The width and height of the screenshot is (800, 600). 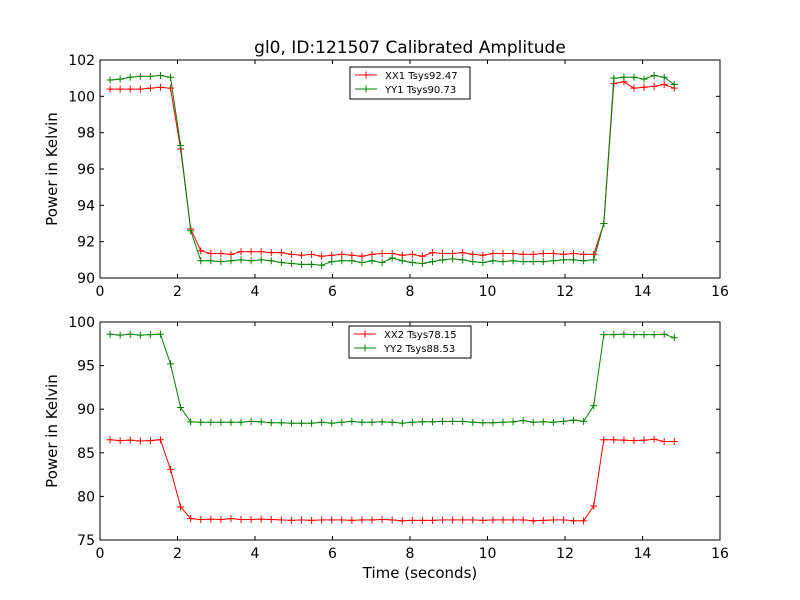 What do you see at coordinates (86, 454) in the screenshot?
I see `y-tick-label: 85` at bounding box center [86, 454].